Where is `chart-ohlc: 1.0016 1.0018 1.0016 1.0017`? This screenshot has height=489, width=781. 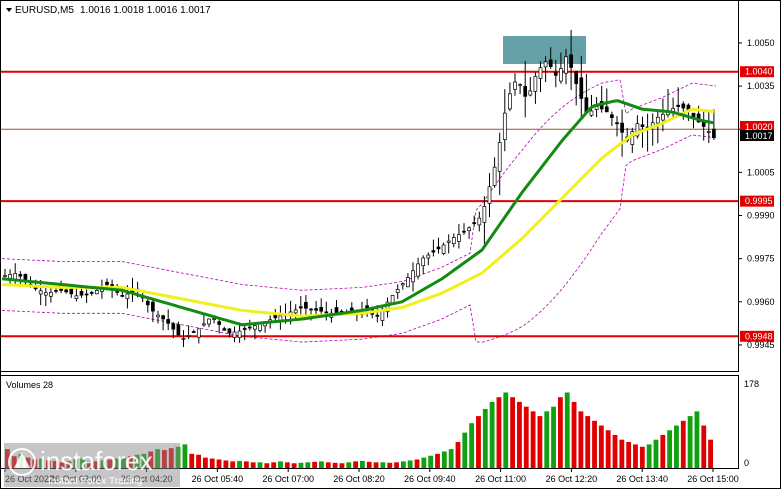
chart-ohlc: 1.0016 1.0018 1.0016 1.0017 is located at coordinates (145, 10).